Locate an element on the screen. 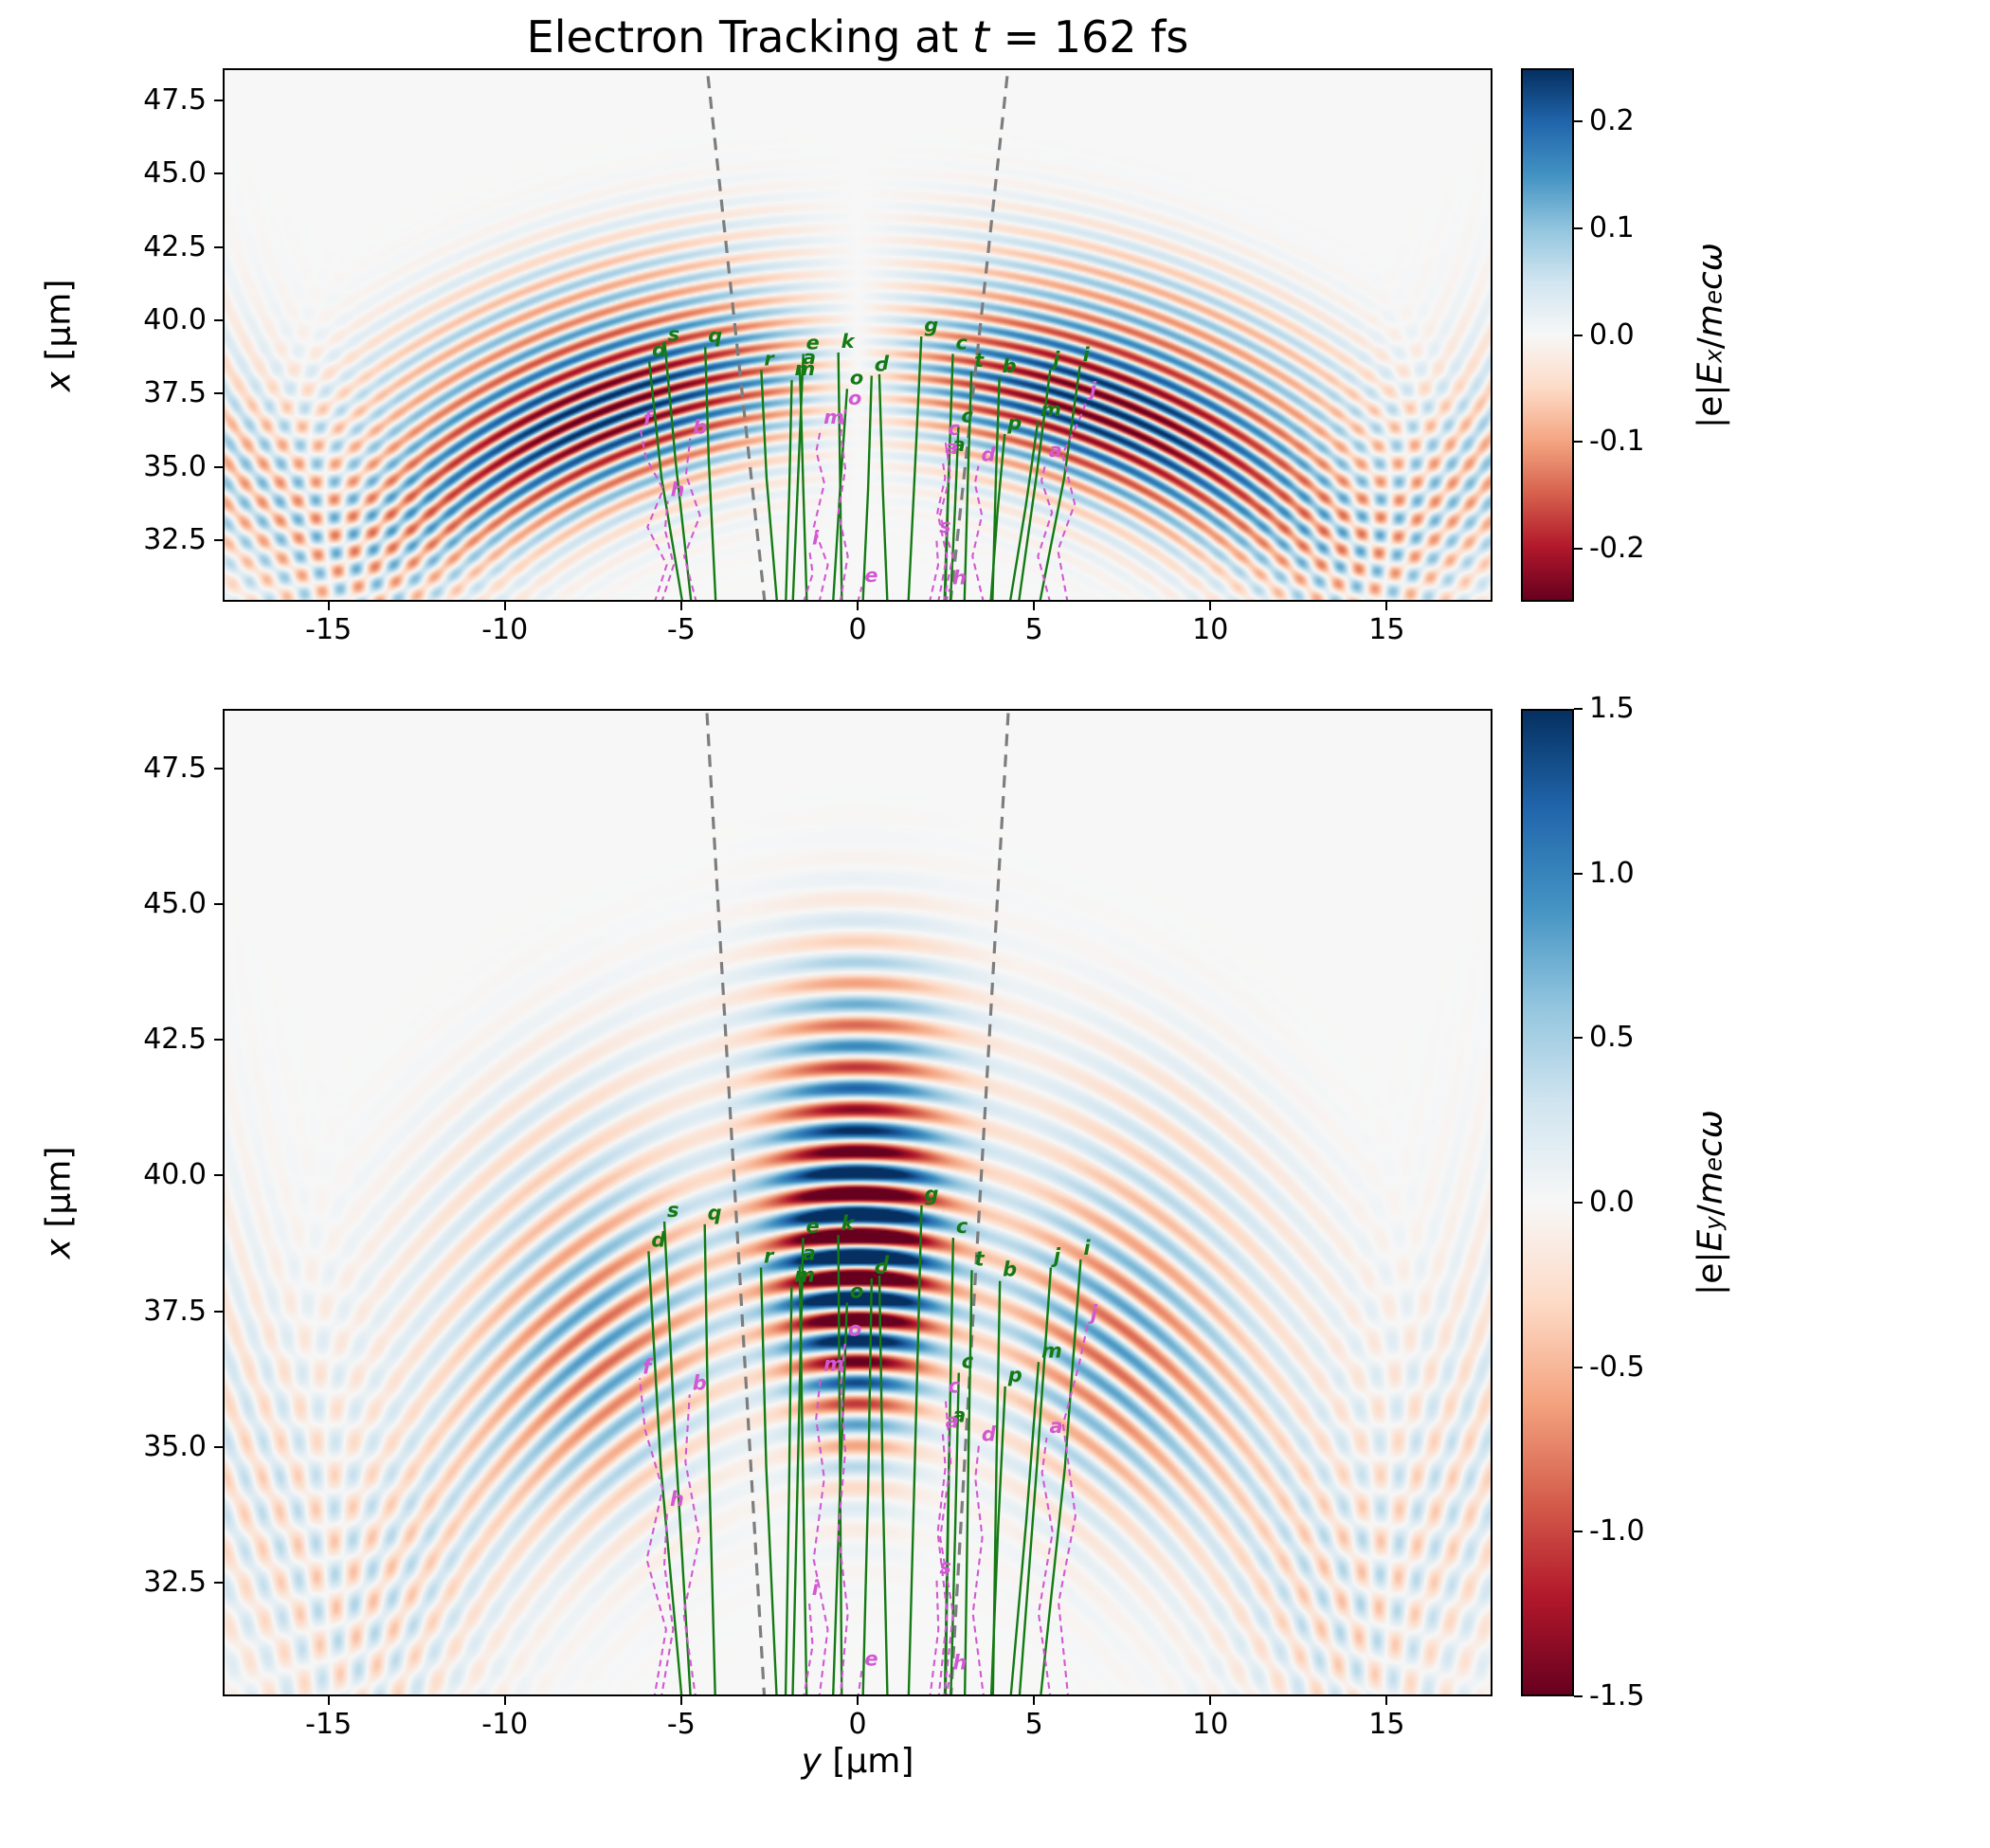 Image resolution: width=1990 pixels, height=1848 pixels. x-tick-label: -5 is located at coordinates (681, 1725).